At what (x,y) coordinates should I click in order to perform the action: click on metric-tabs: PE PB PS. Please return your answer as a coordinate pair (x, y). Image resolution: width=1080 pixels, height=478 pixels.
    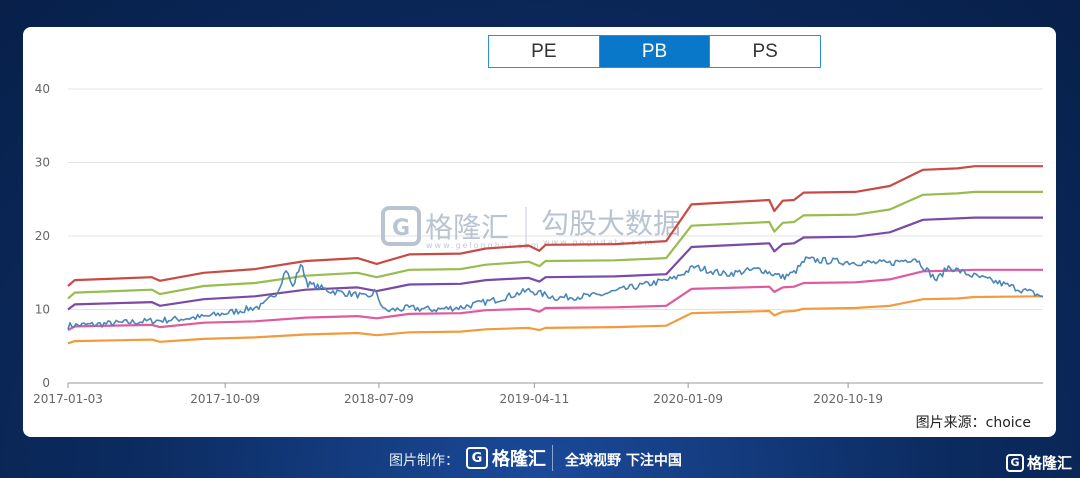
    Looking at the image, I should click on (654, 51).